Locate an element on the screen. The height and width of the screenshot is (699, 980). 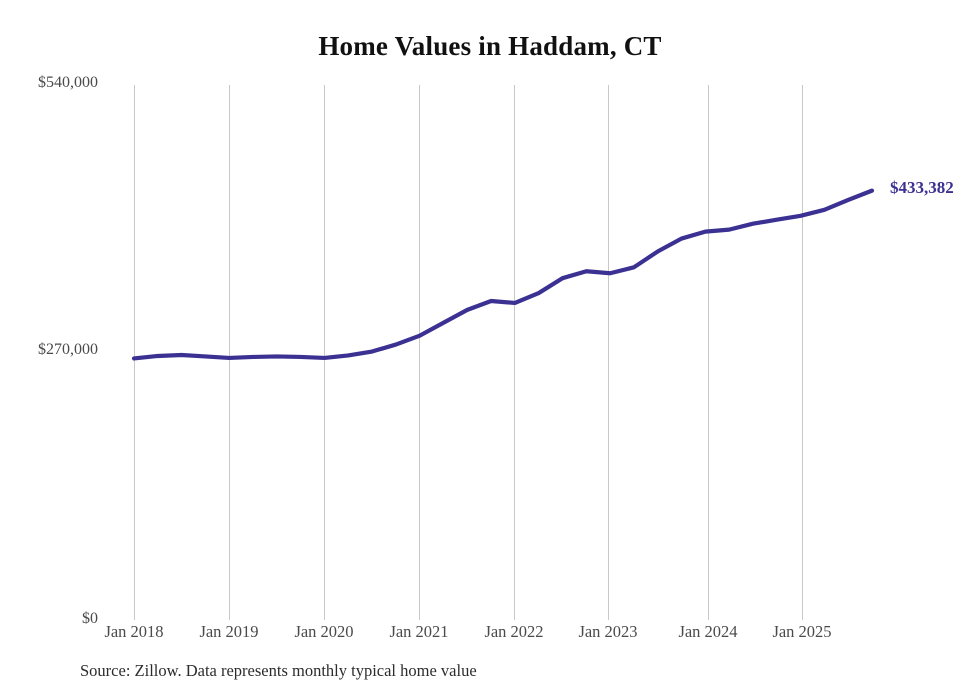
x-axis-tick-jan-2021: Jan 2021 is located at coordinates (419, 631).